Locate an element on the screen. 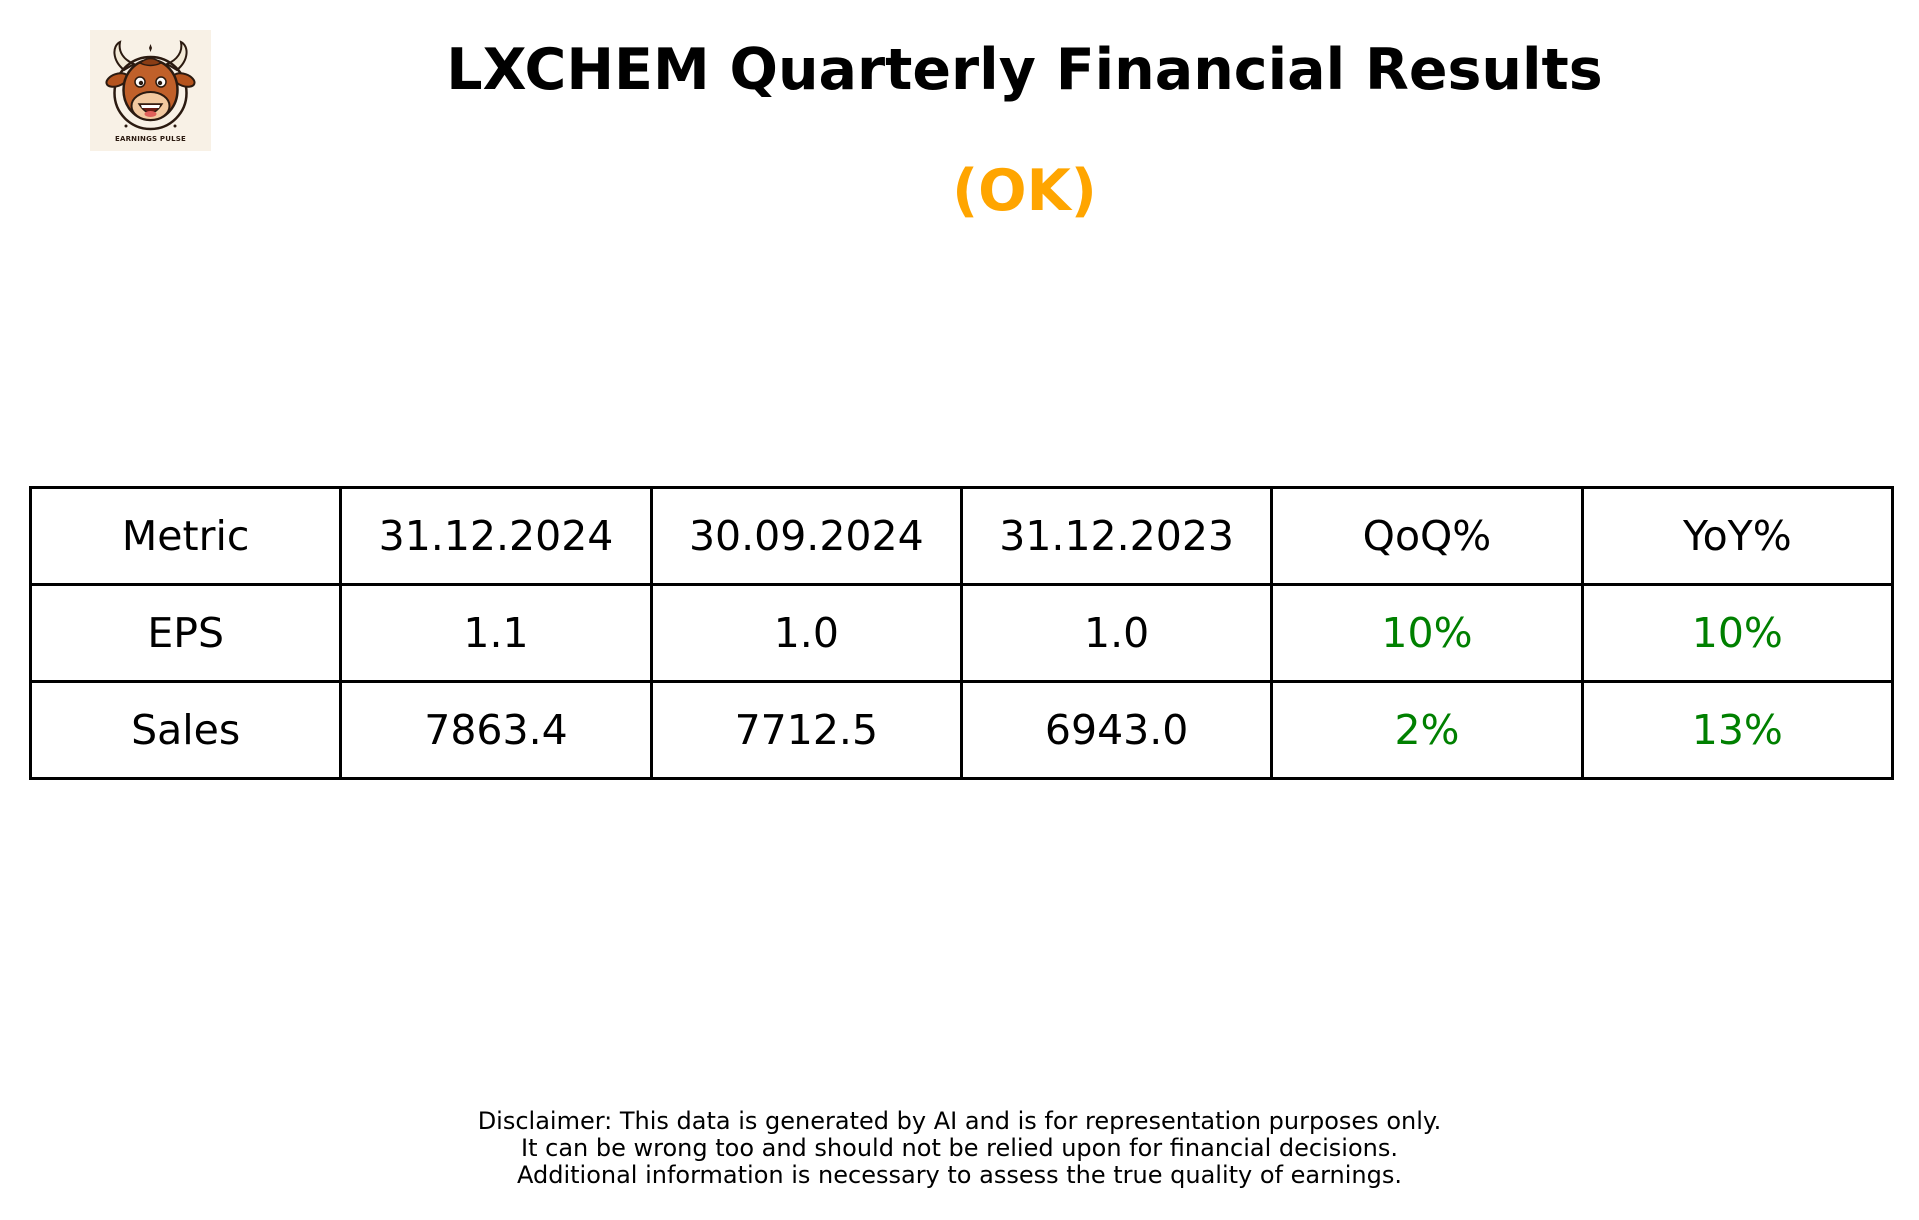 The height and width of the screenshot is (1220, 1919). yoy-change: 10% is located at coordinates (1737, 633).